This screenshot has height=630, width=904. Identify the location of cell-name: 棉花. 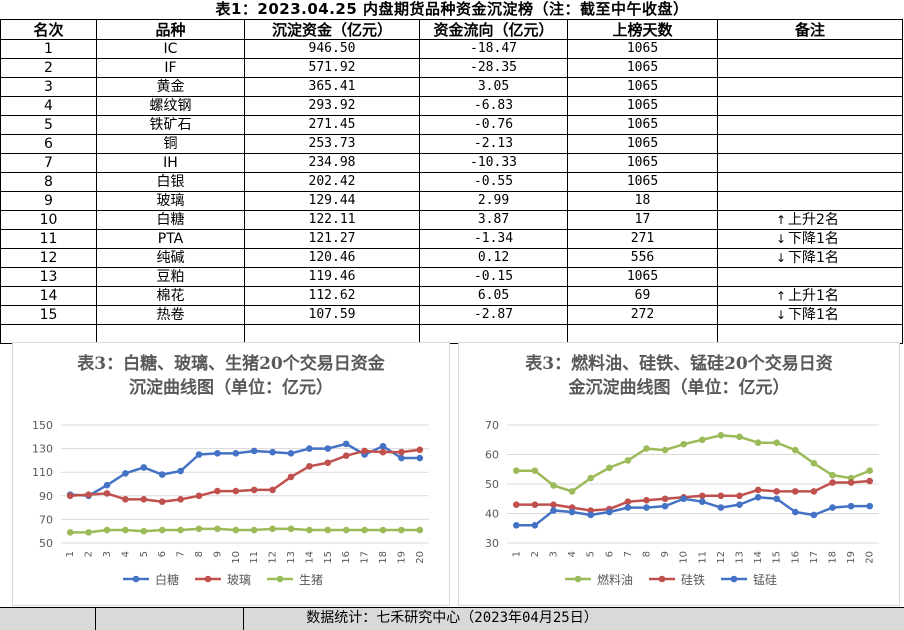
(170, 296).